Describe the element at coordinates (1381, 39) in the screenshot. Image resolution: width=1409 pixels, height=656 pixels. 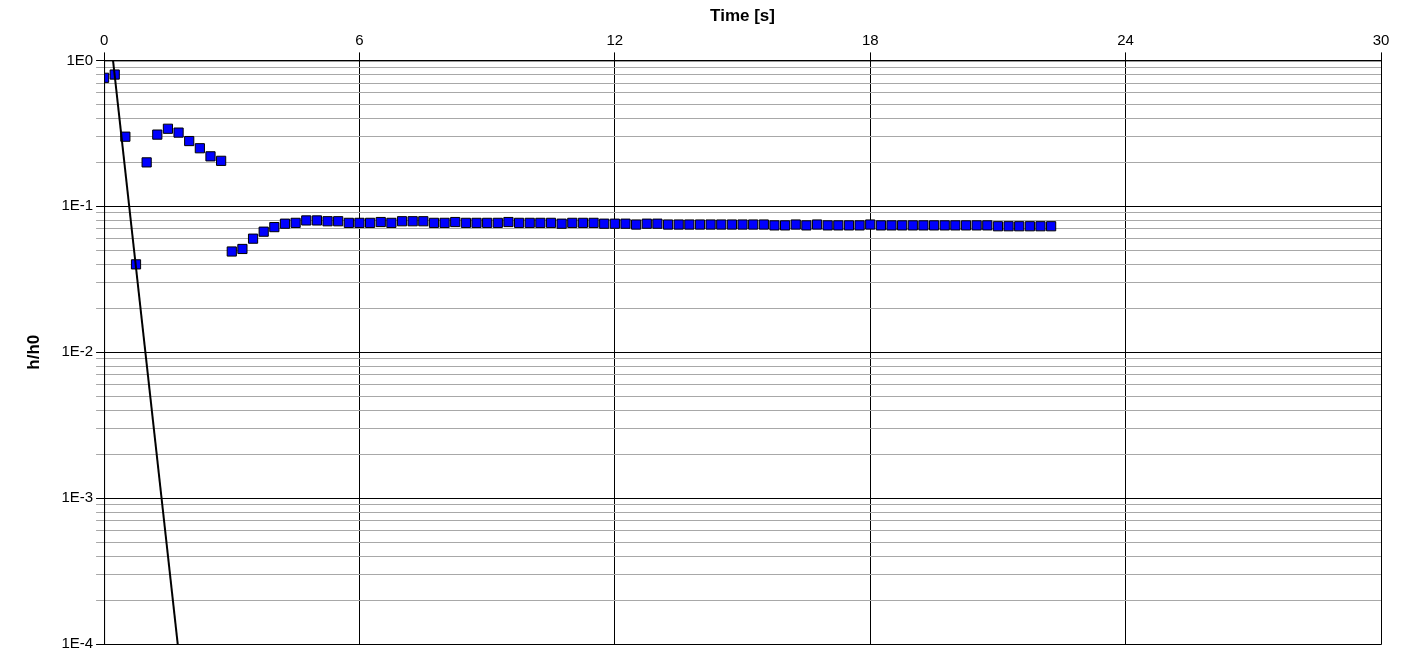
I see `x-tick-label: 30` at that location.